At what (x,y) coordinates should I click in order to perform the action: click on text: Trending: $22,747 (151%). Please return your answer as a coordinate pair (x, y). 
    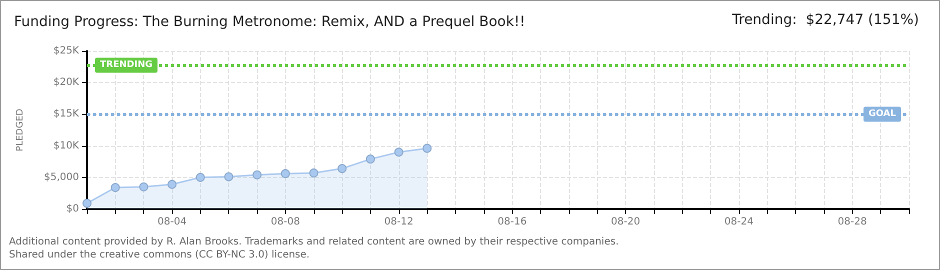
    Looking at the image, I should click on (825, 20).